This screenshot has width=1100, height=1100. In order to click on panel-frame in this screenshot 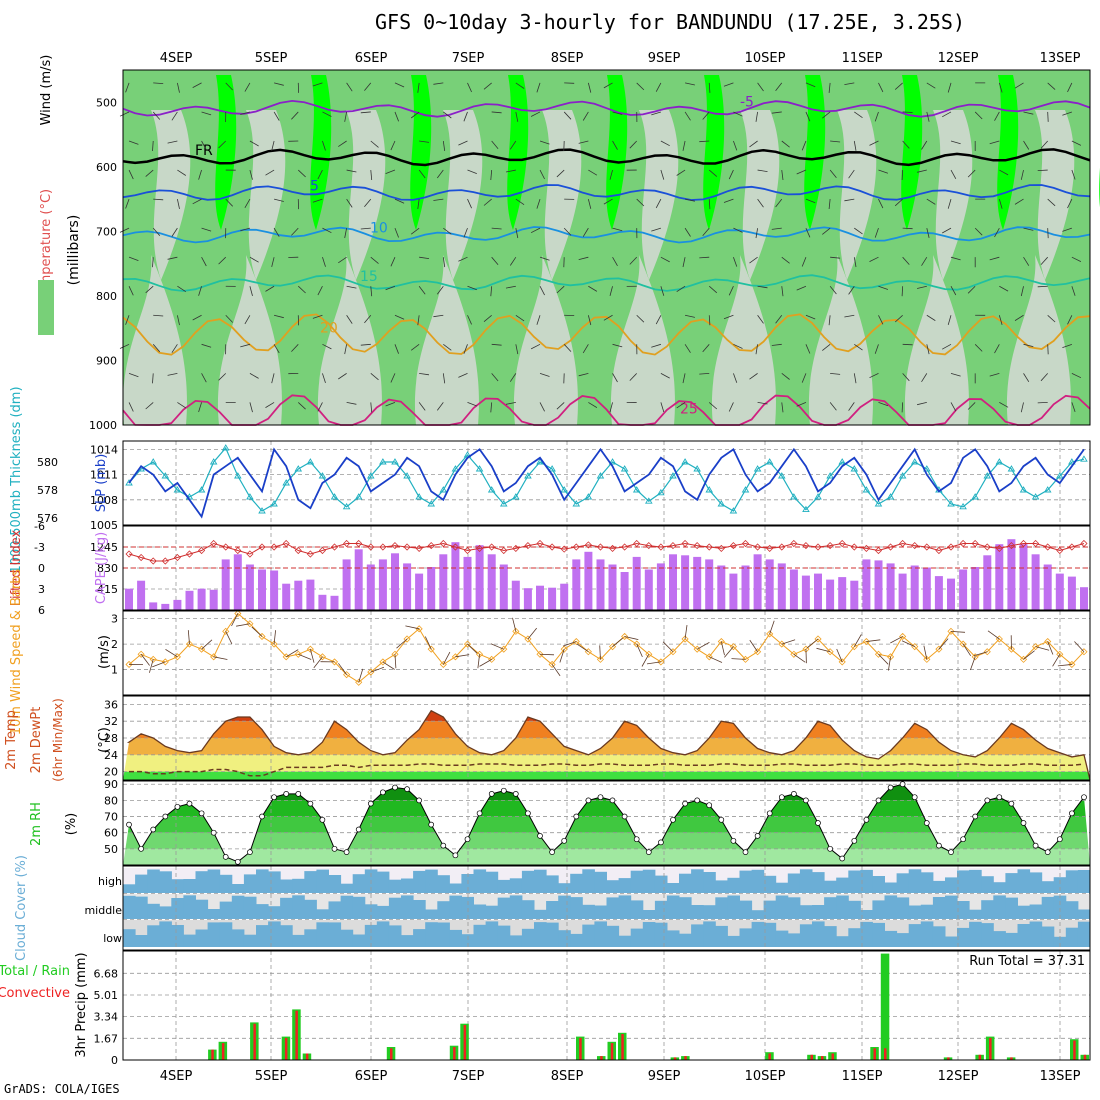, I will do `click(606, 1005)`.